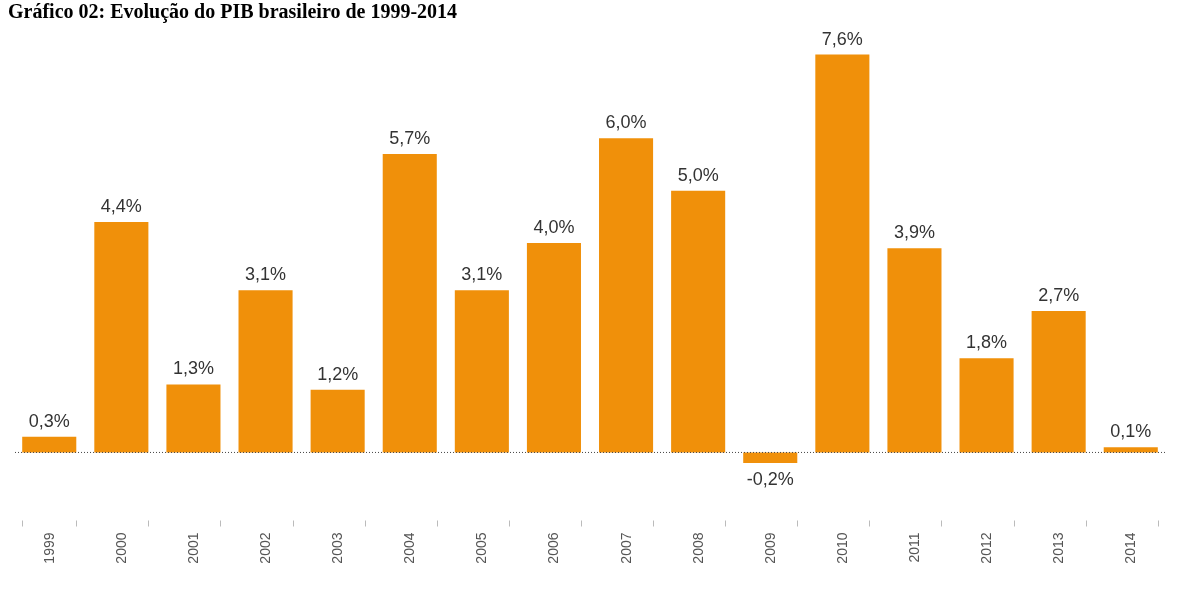 The image size is (1178, 607). What do you see at coordinates (1058, 548) in the screenshot?
I see `x-tick-label: 2013` at bounding box center [1058, 548].